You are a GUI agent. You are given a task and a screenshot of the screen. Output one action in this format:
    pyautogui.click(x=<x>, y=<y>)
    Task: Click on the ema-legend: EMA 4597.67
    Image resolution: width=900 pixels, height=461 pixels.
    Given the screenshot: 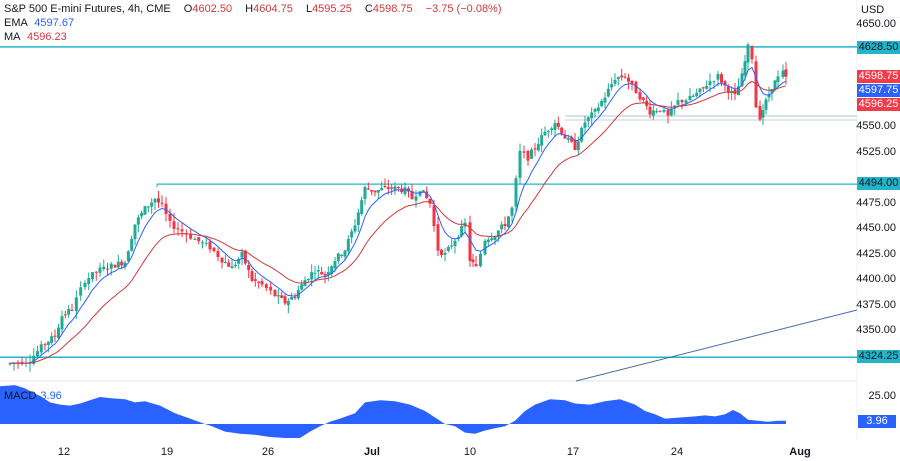 What is the action you would take?
    pyautogui.click(x=39, y=23)
    